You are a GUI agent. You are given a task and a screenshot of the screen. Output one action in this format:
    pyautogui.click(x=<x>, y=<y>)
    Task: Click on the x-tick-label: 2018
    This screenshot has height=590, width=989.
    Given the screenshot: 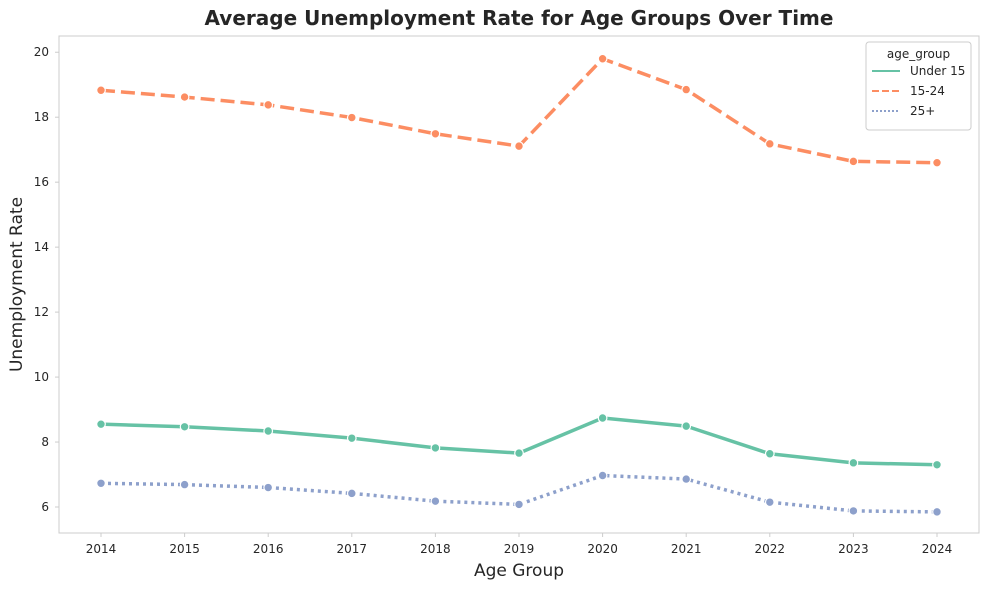 What is the action you would take?
    pyautogui.click(x=435, y=549)
    